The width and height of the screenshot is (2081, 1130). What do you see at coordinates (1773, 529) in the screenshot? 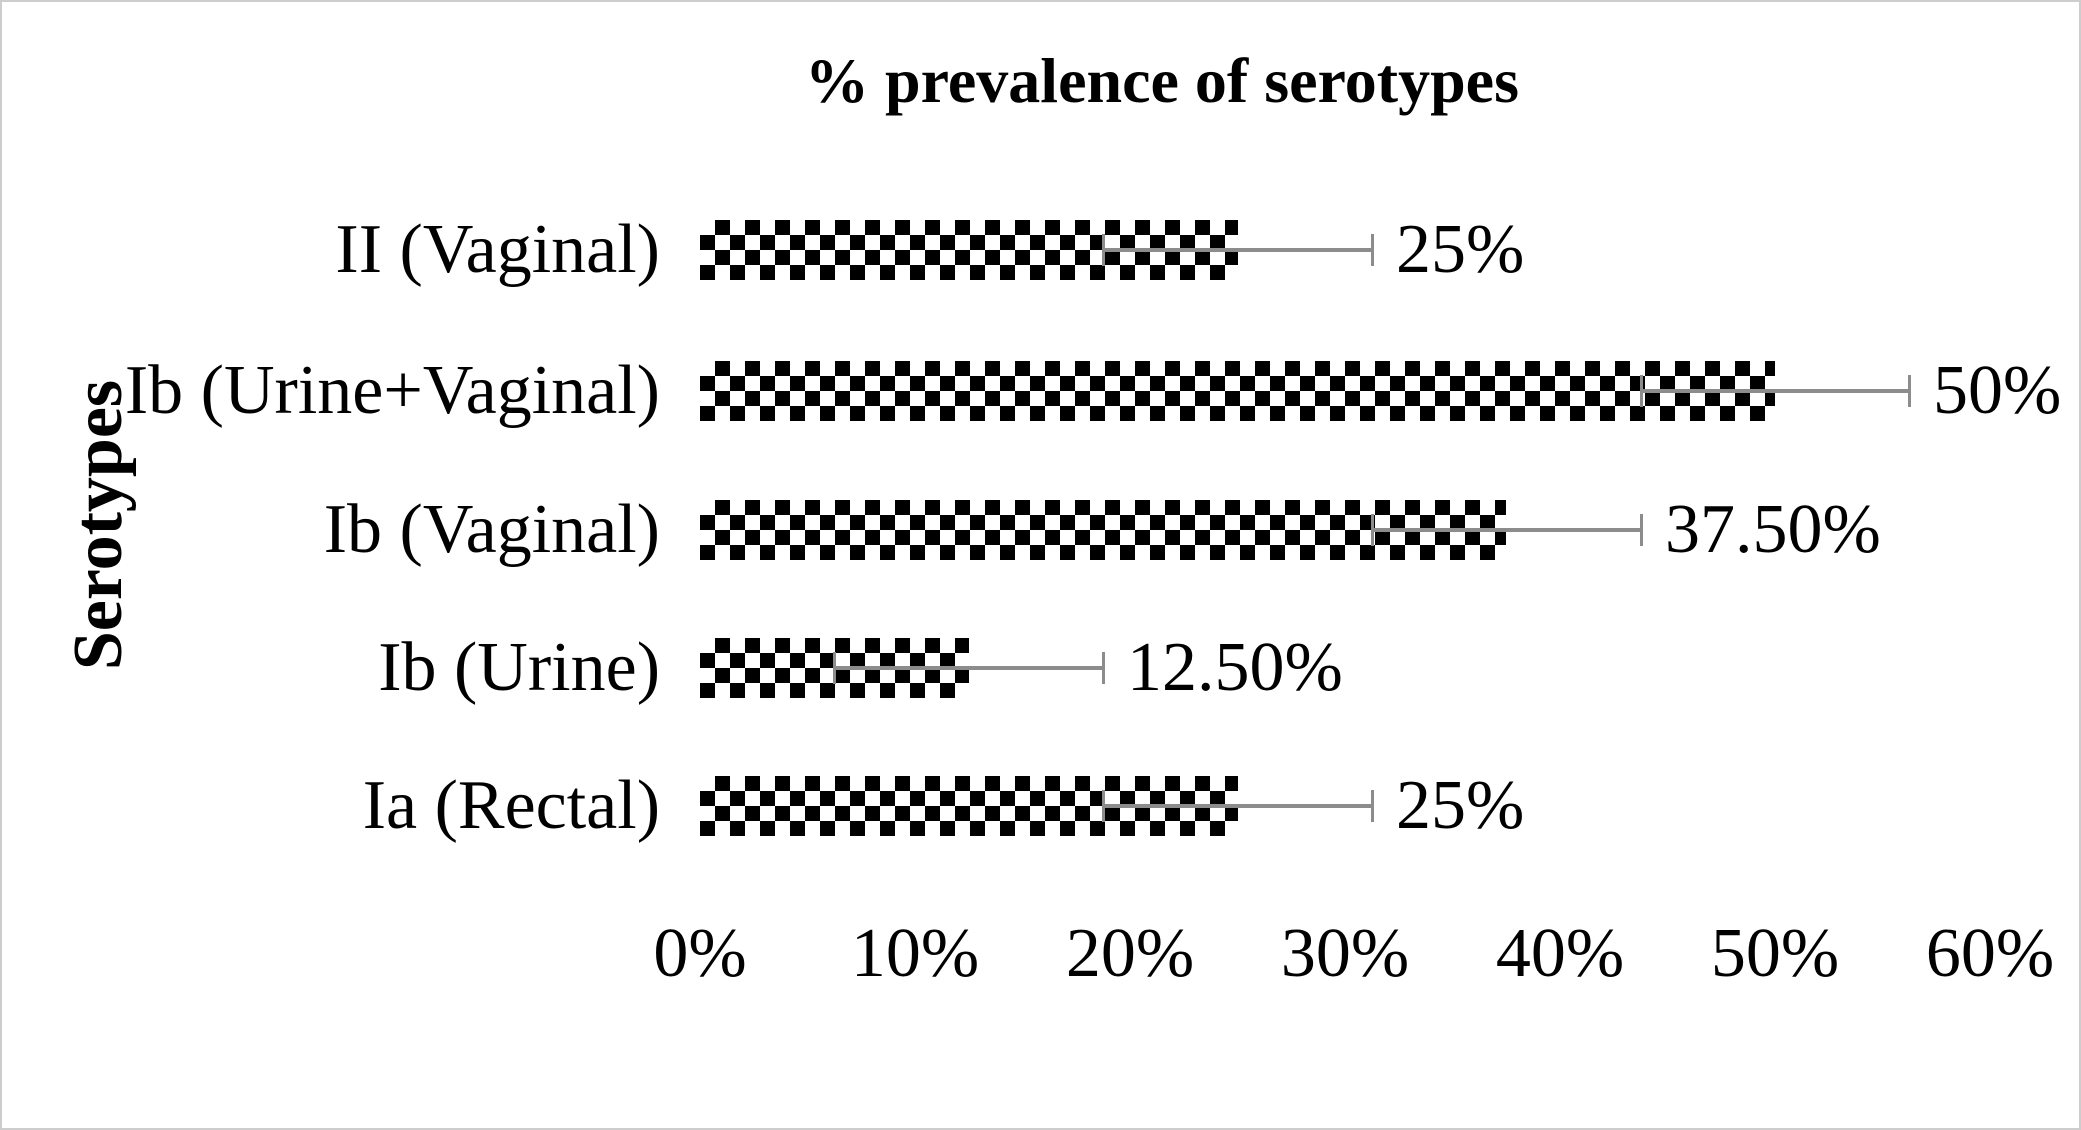
I see `value-label: 37.50%` at bounding box center [1773, 529].